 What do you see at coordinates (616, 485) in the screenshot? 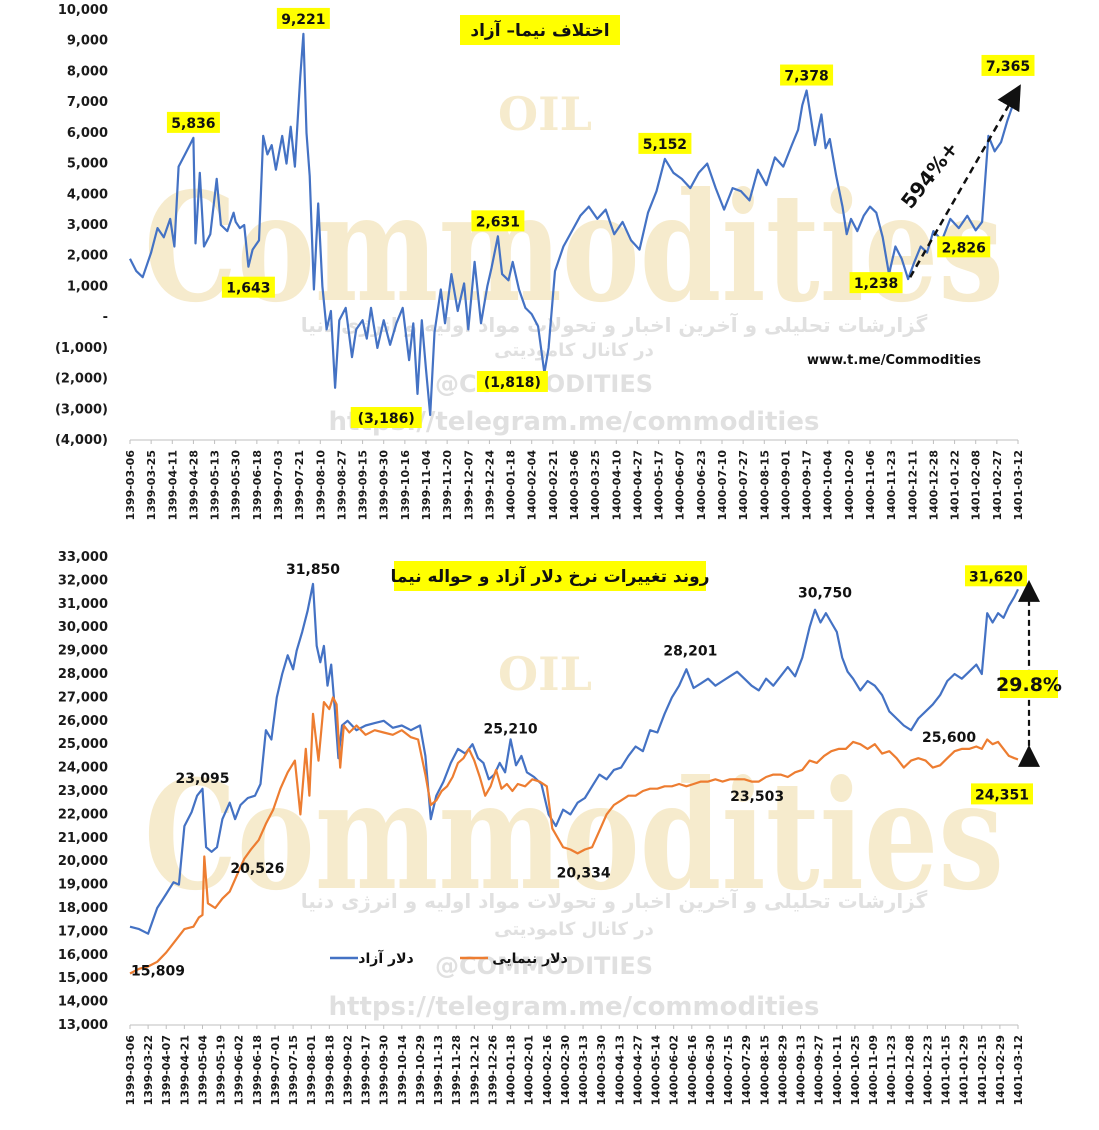
I see `x-tick-label: 1400-04-10` at bounding box center [616, 485].